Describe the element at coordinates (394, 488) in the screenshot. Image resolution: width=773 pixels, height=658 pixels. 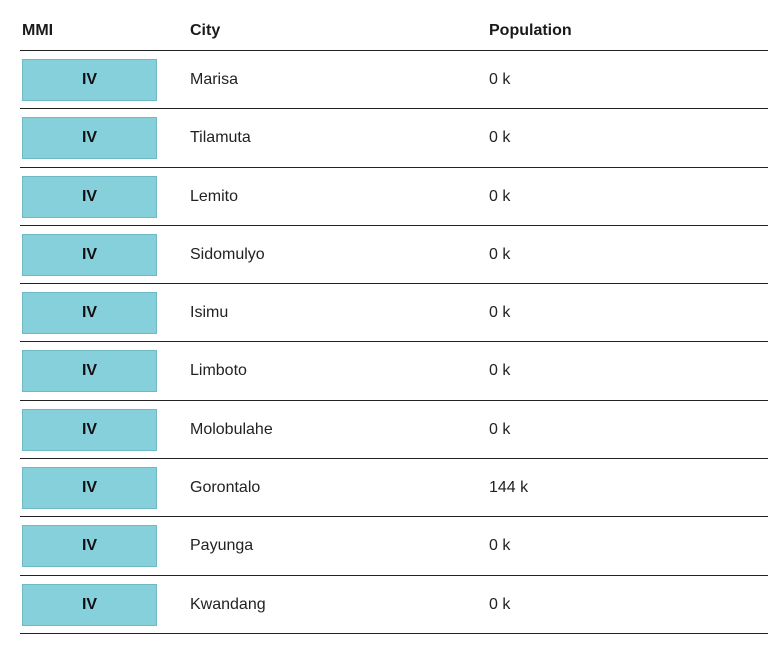
I see `table-row: IV Gorontalo 144 k` at that location.